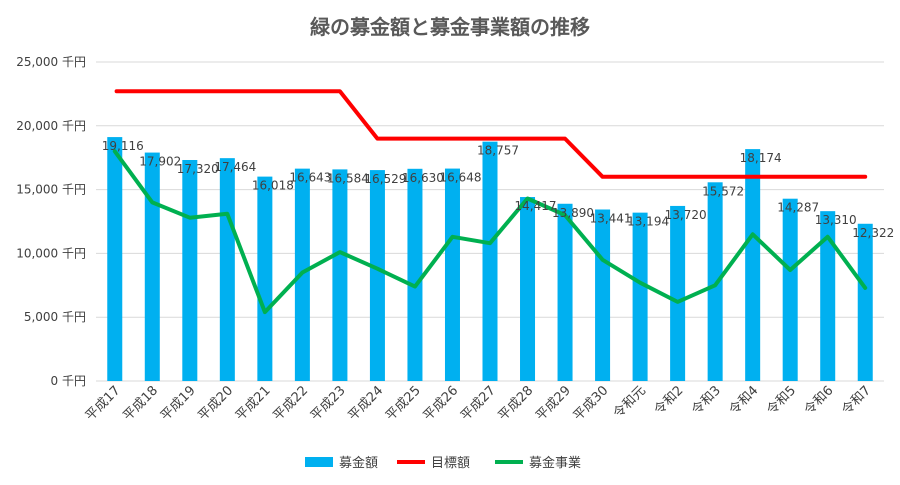 The height and width of the screenshot is (485, 900). I want to click on x-tick-label: 平成26, so click(441, 403).